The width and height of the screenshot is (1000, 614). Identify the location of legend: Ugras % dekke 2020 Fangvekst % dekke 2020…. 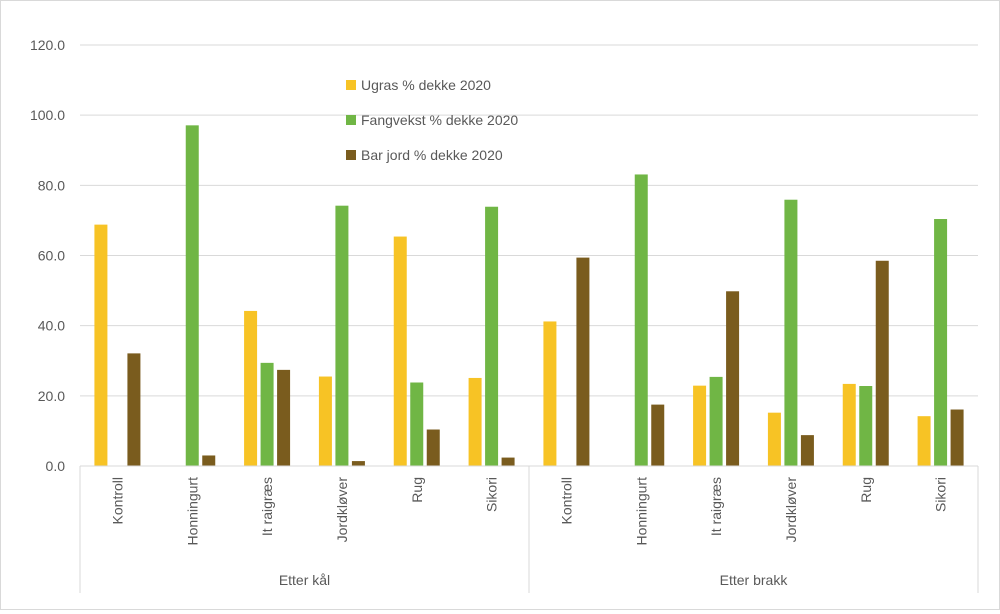
(432, 120).